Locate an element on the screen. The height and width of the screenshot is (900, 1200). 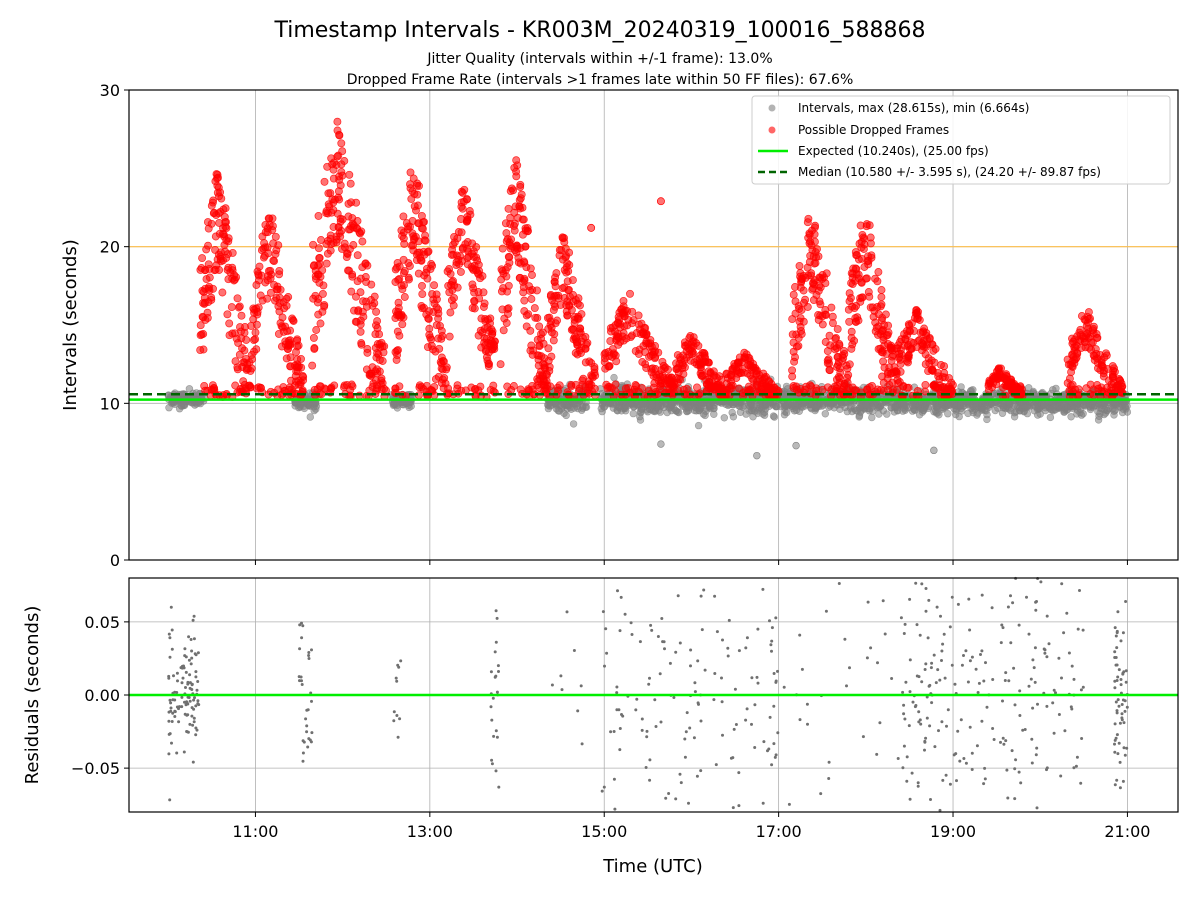
intervals-y-axis-label: Intervals (seconds) is located at coordinates (70, 325).